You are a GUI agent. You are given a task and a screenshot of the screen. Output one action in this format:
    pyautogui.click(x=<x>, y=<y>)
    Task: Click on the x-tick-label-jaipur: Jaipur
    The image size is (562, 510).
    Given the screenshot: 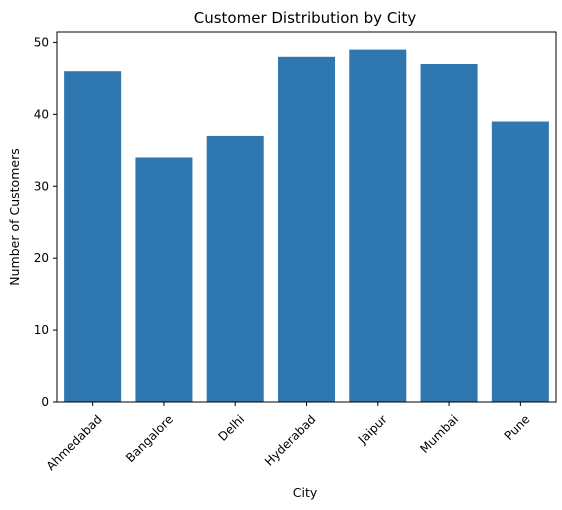 What is the action you would take?
    pyautogui.click(x=372, y=429)
    